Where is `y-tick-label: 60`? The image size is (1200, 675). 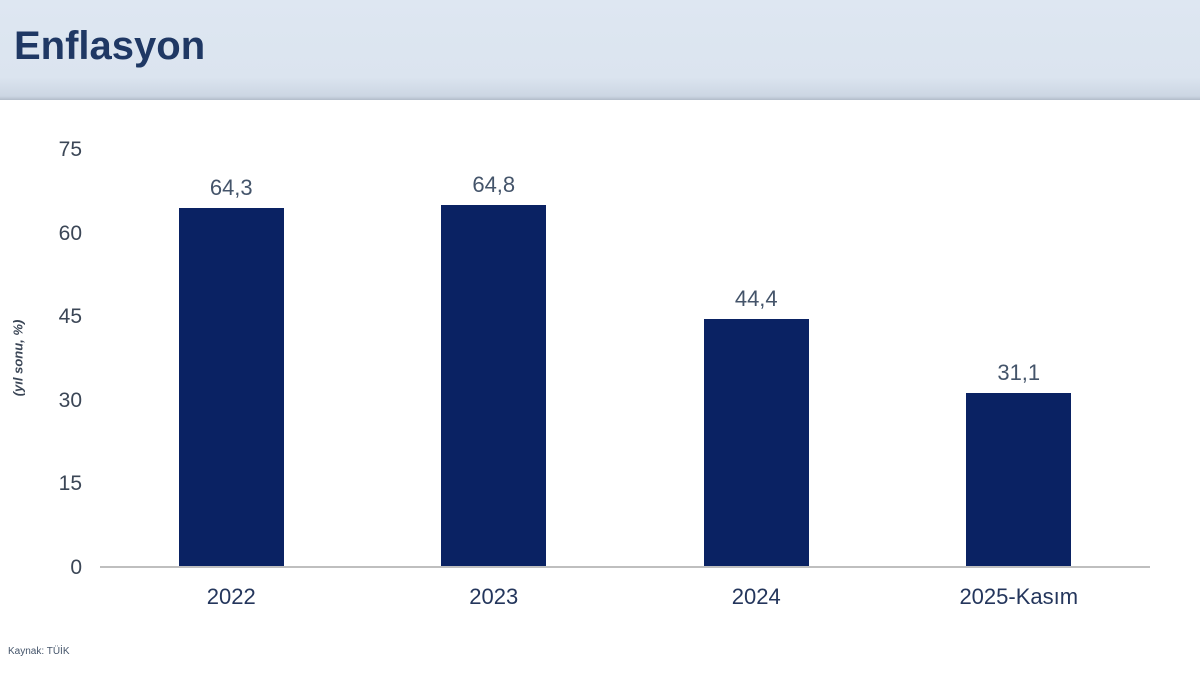 y-tick-label: 60 is located at coordinates (70, 233).